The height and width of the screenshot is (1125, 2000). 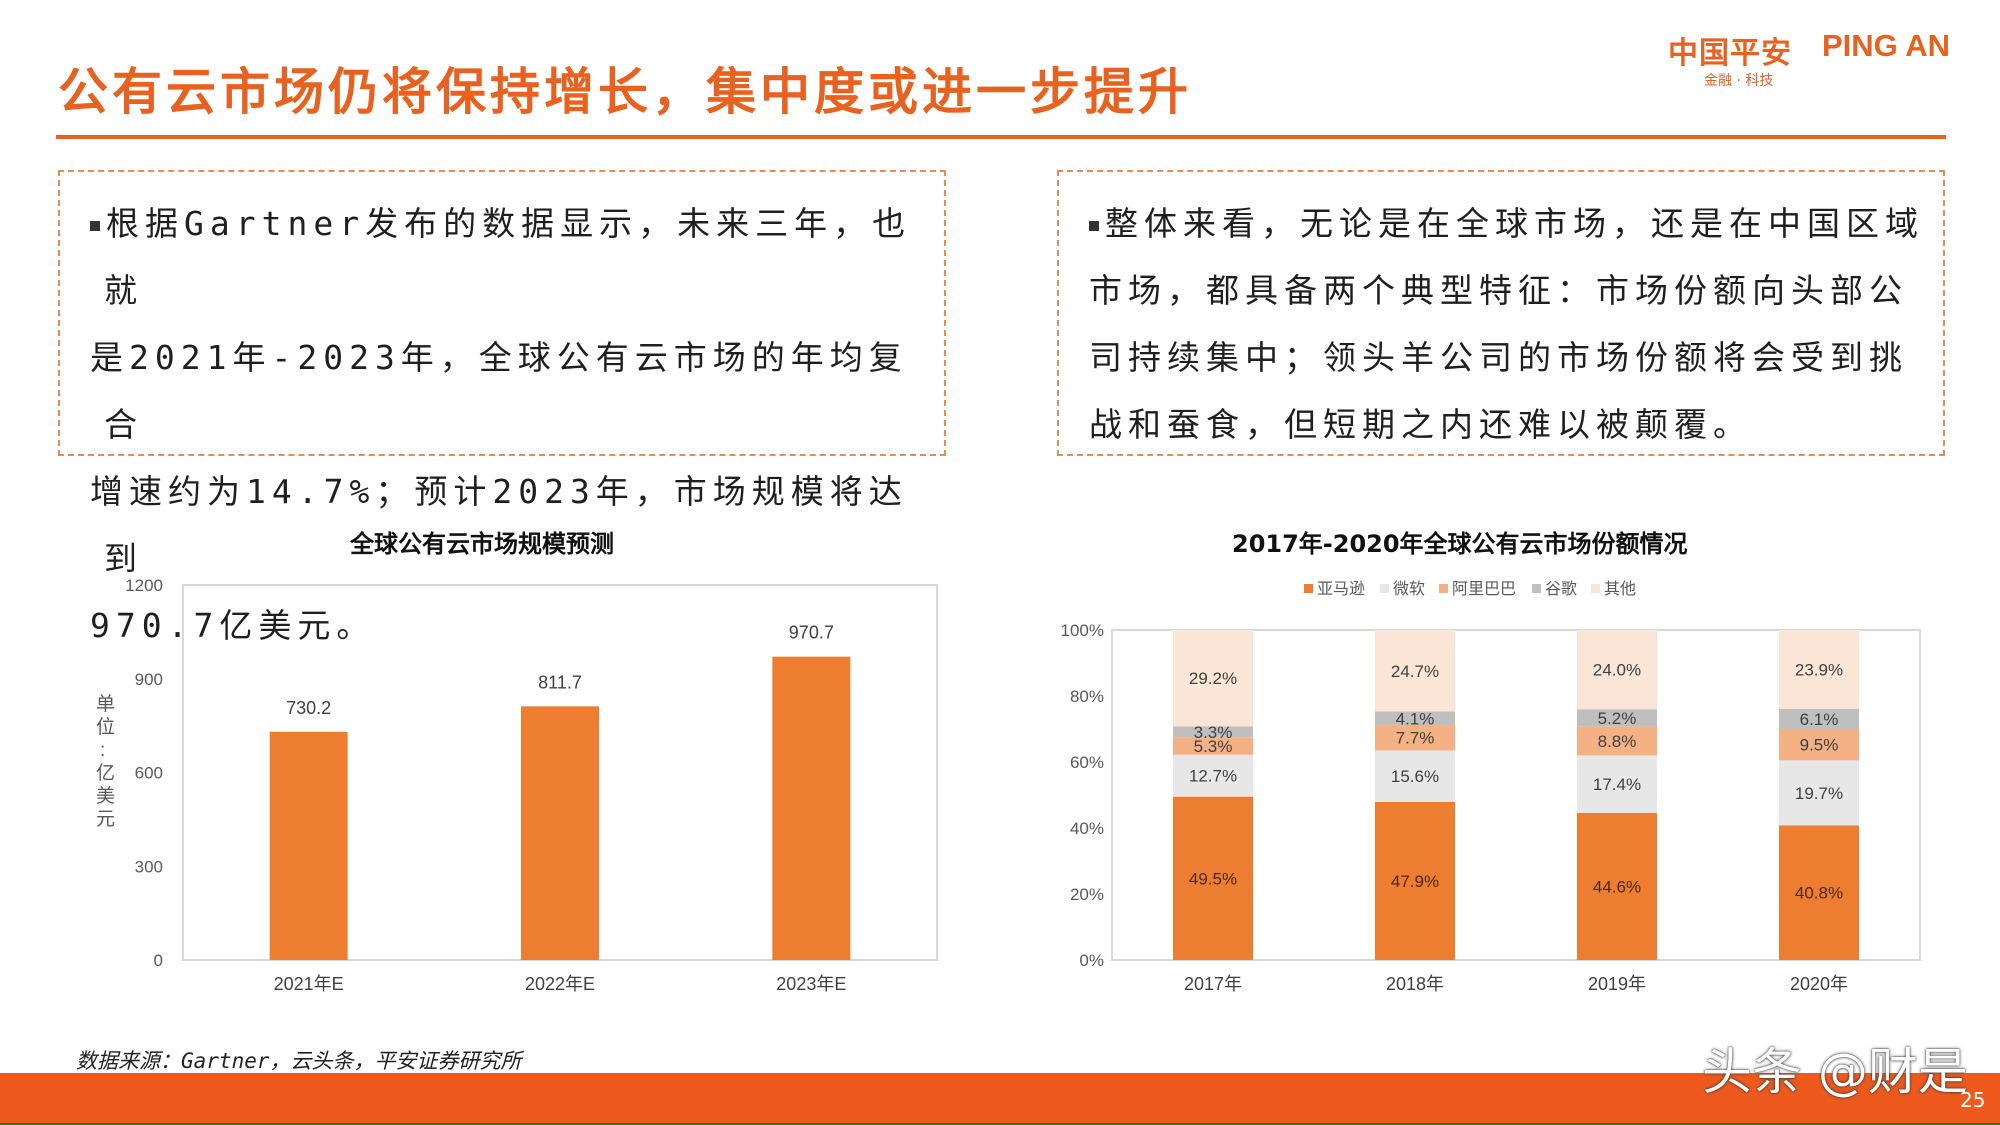 I want to click on y-tick-label: 0%, so click(x=1091, y=960).